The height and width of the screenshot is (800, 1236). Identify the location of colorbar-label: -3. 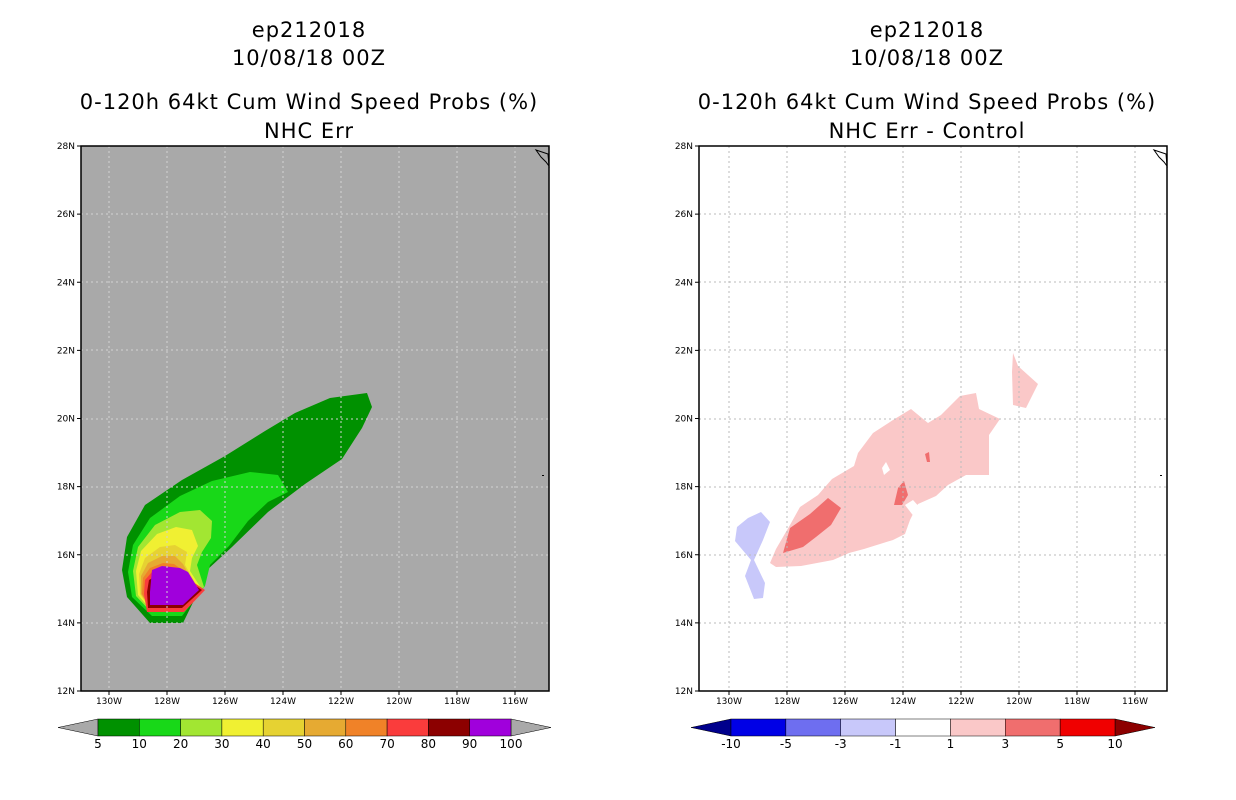
(841, 744).